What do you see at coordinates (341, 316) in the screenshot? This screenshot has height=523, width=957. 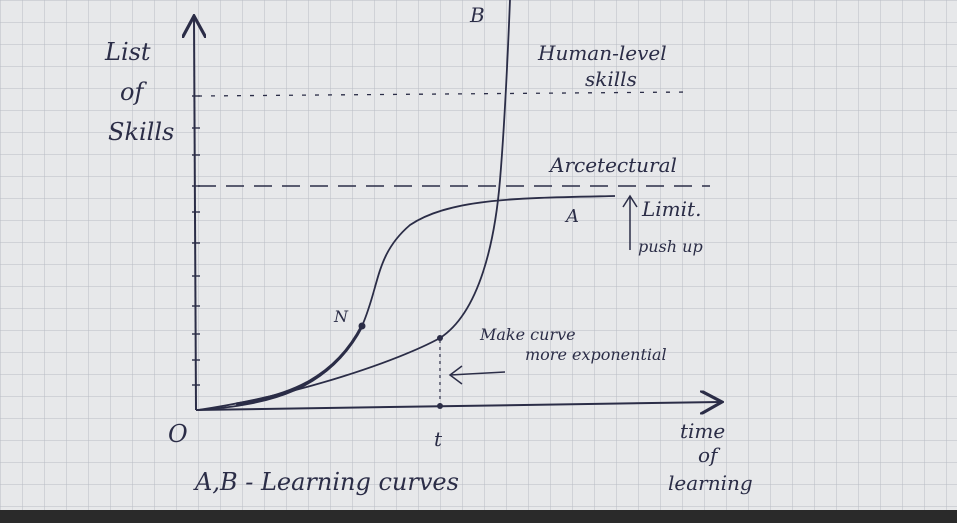 I see `point-n-label: N` at bounding box center [341, 316].